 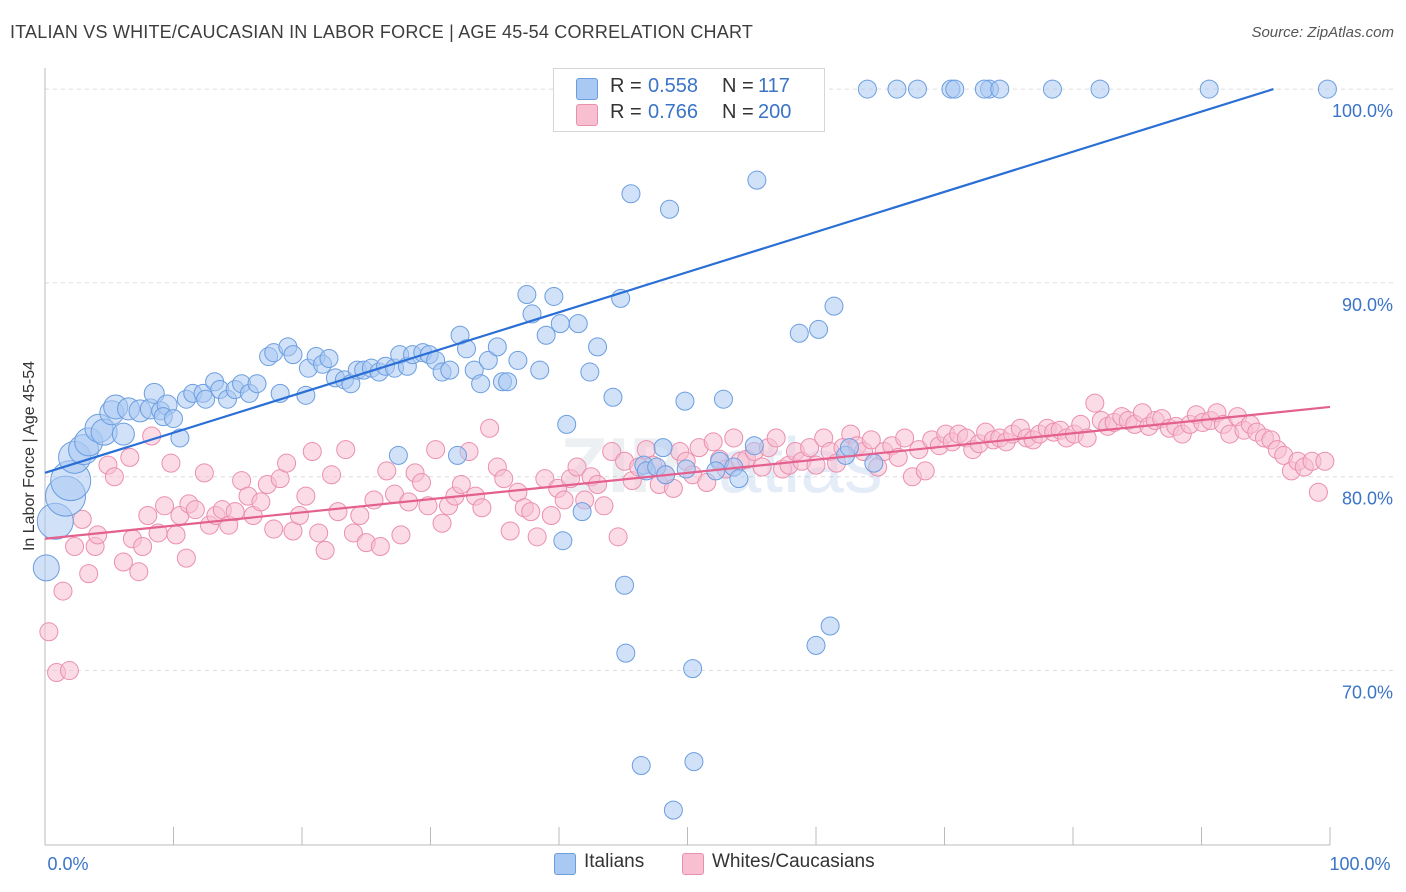 I want to click on whites-trend-line, so click(x=687, y=472).